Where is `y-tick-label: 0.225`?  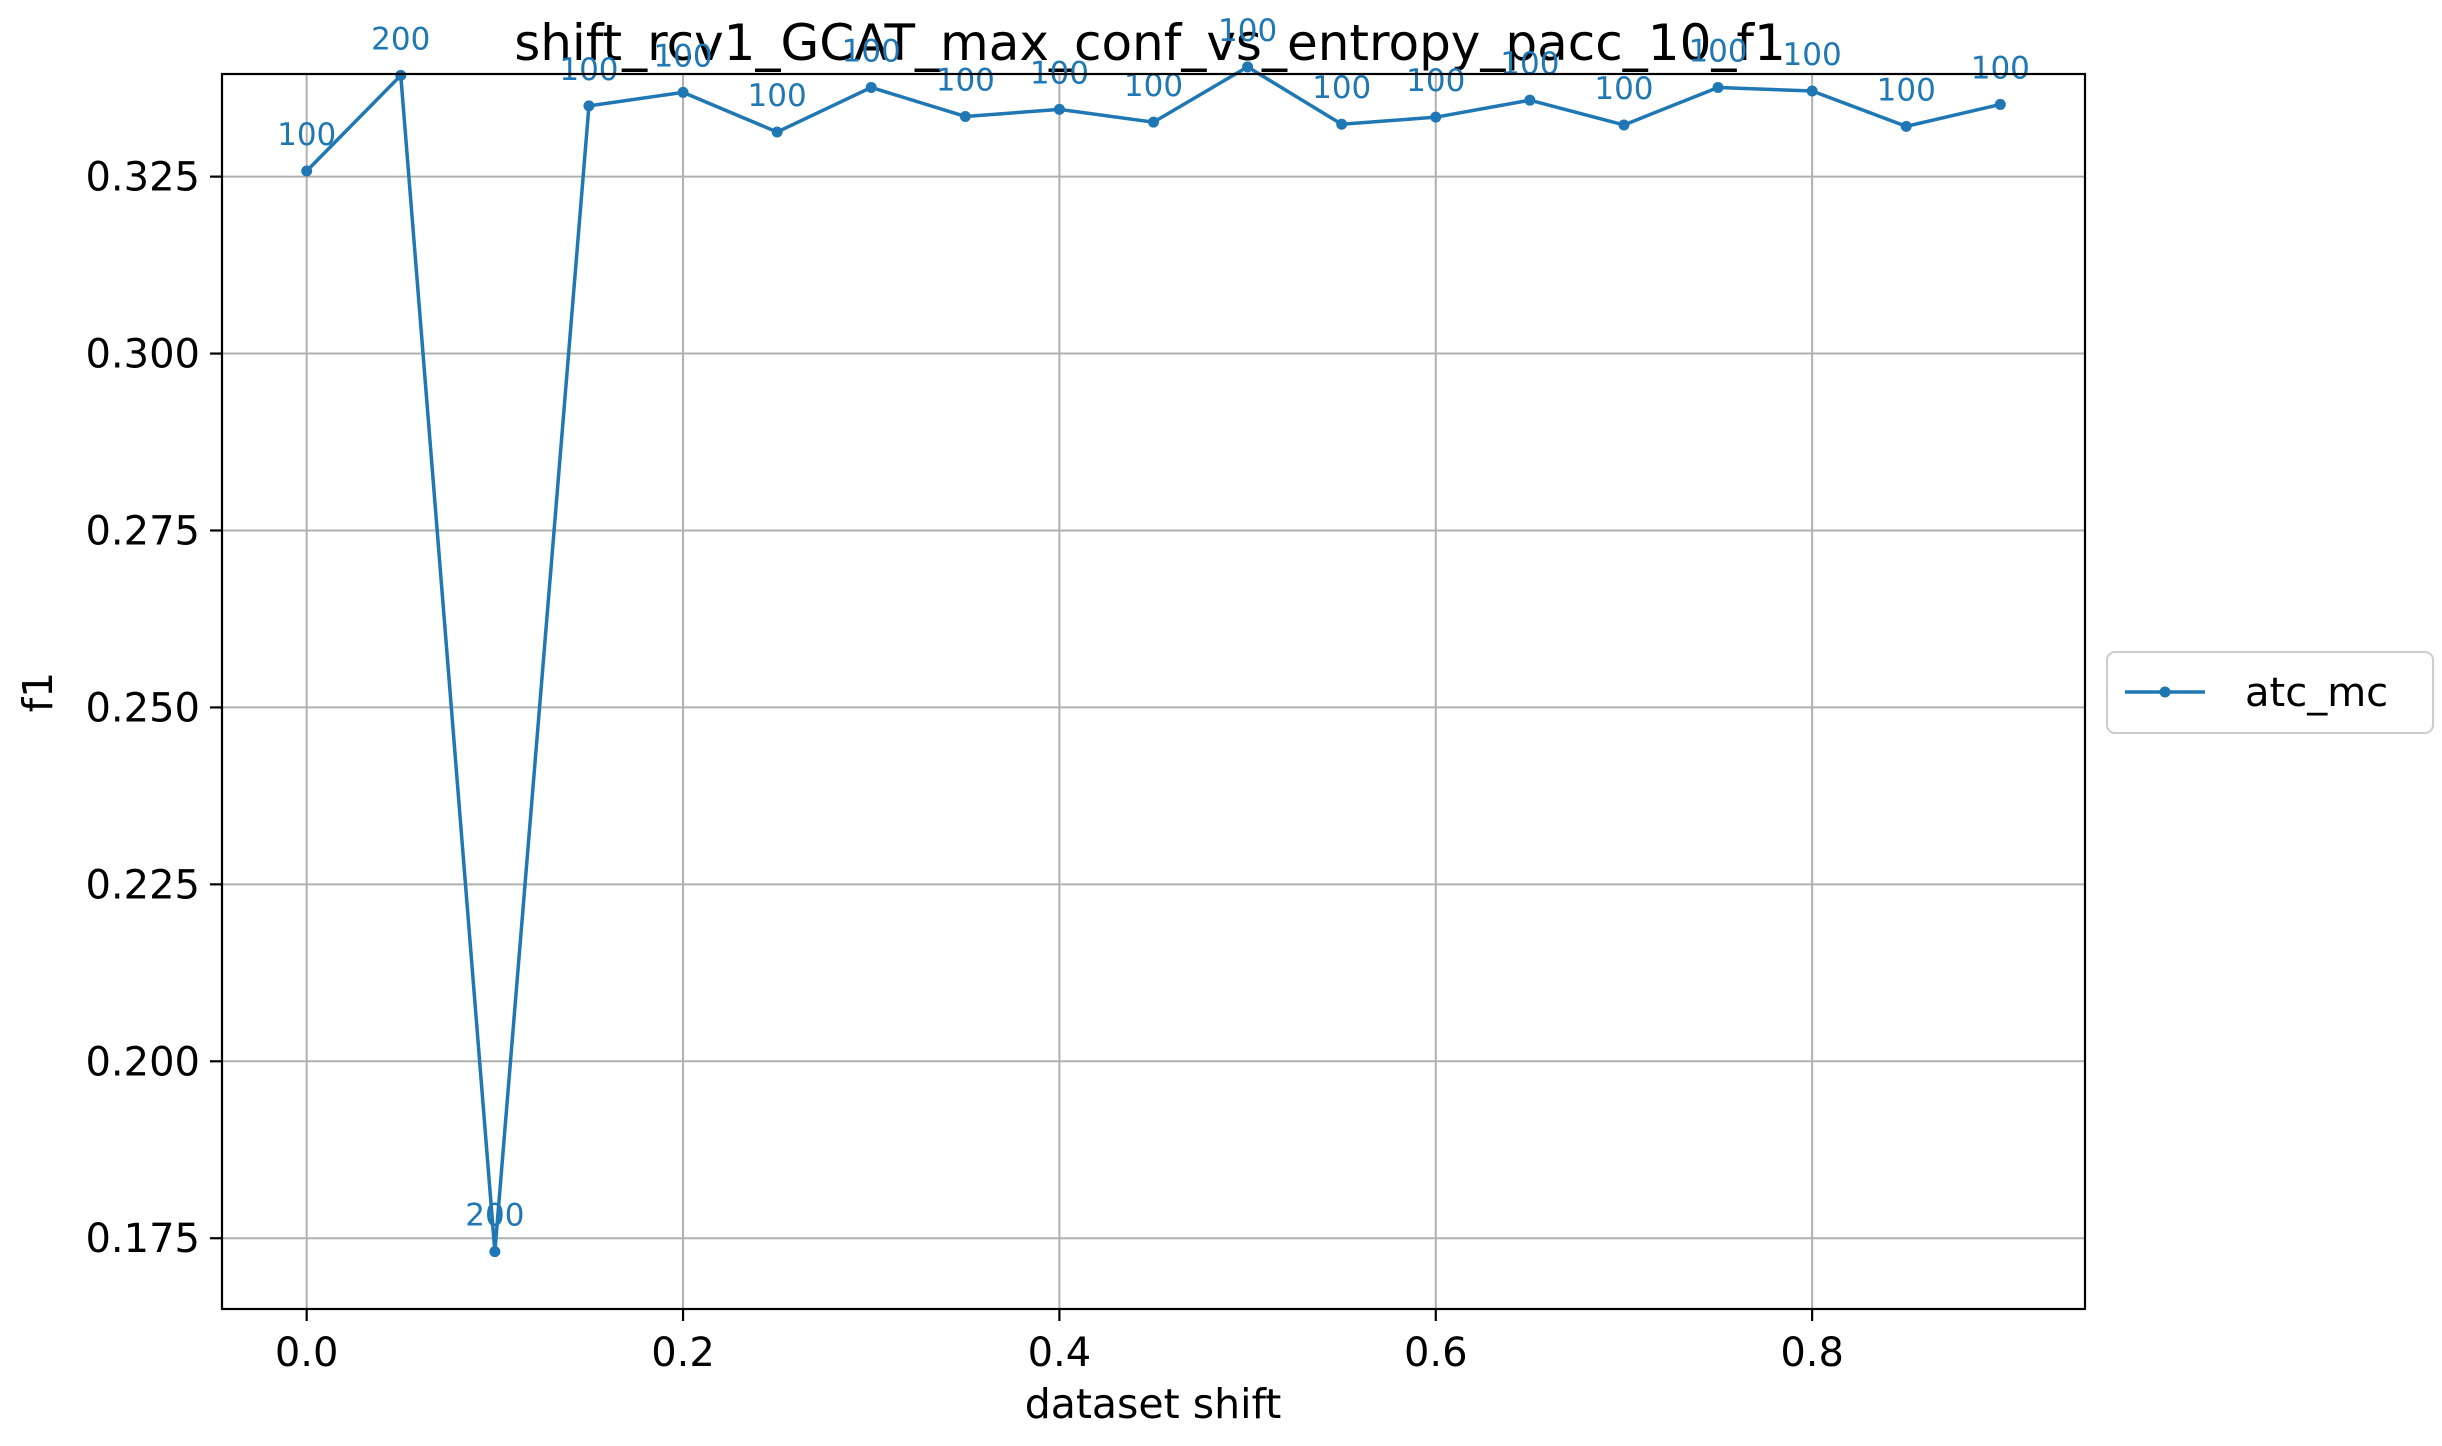 y-tick-label: 0.225 is located at coordinates (142, 885).